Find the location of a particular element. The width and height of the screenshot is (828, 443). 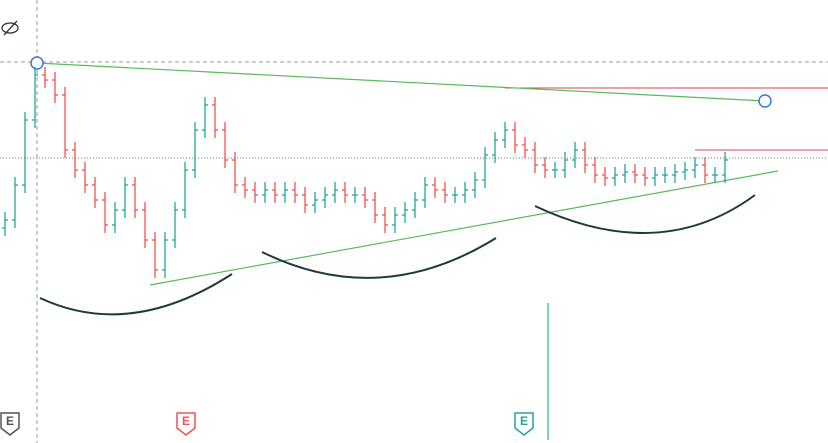

trend-line is located at coordinates (401, 82).